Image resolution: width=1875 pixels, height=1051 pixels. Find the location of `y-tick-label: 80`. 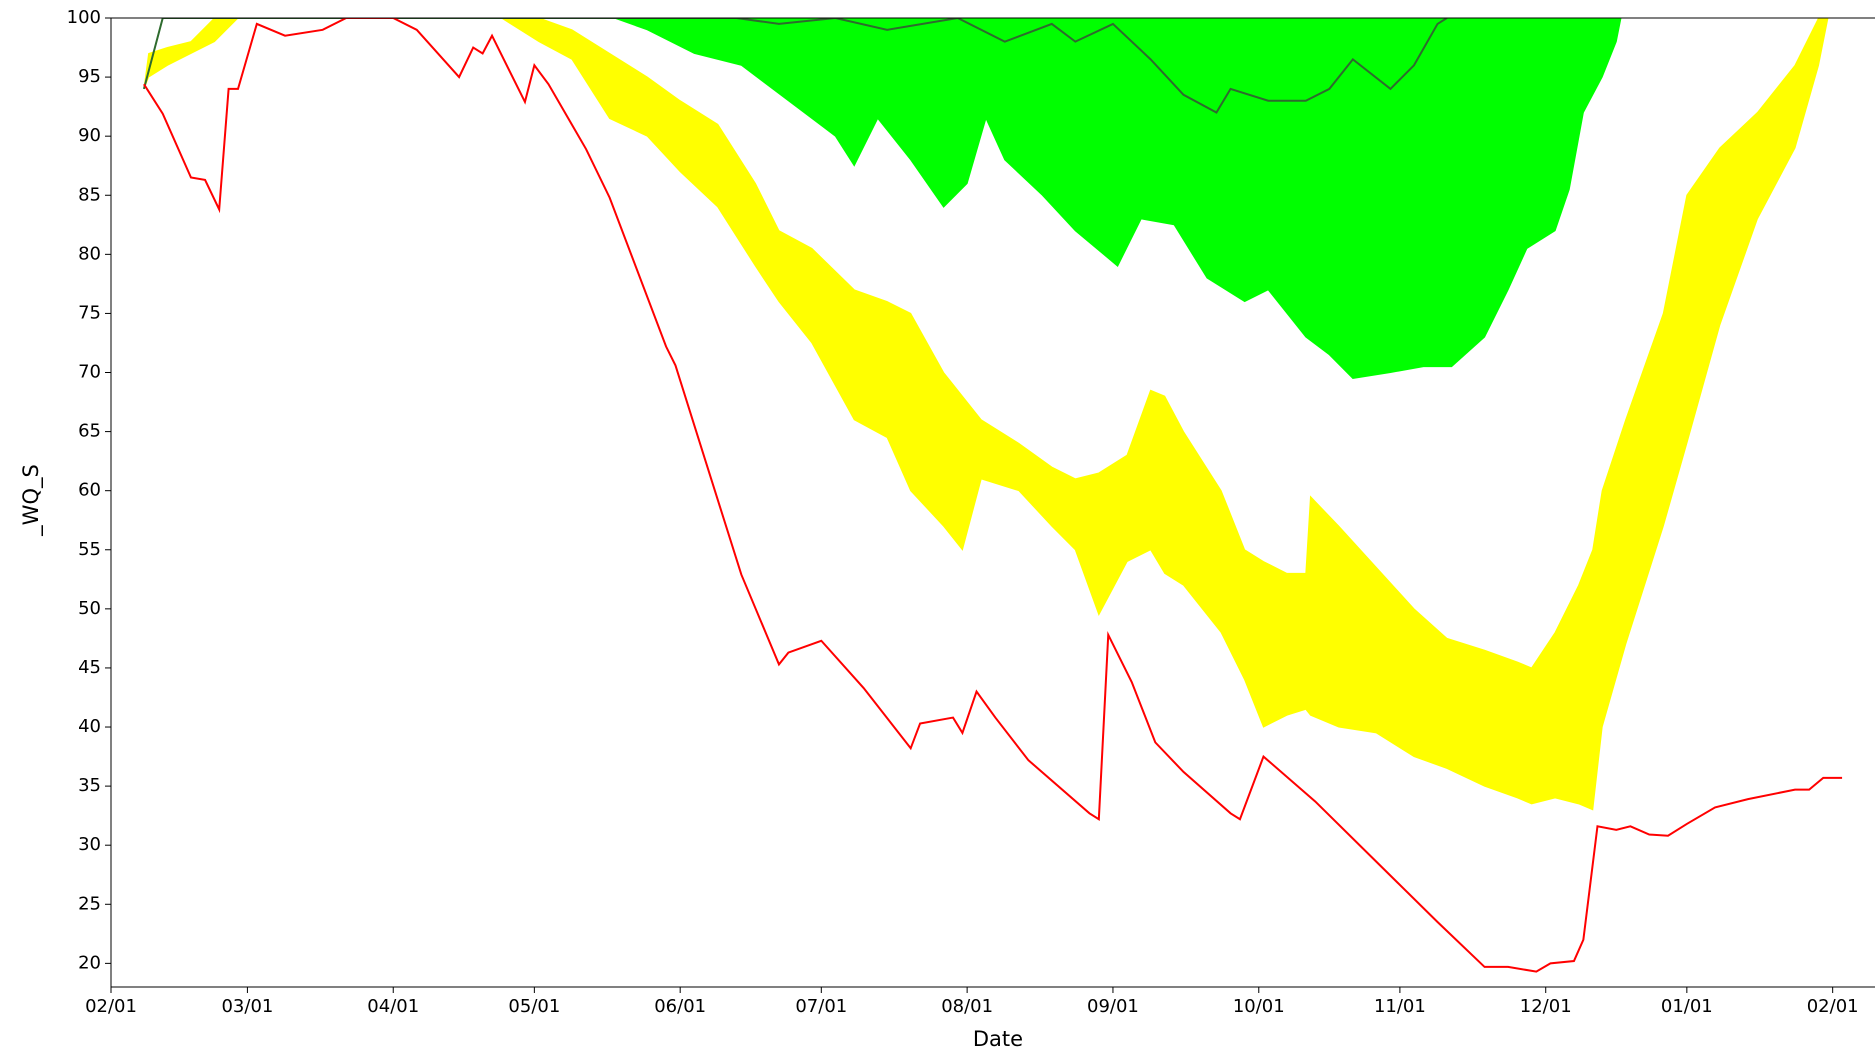

y-tick-label: 80 is located at coordinates (89, 253).